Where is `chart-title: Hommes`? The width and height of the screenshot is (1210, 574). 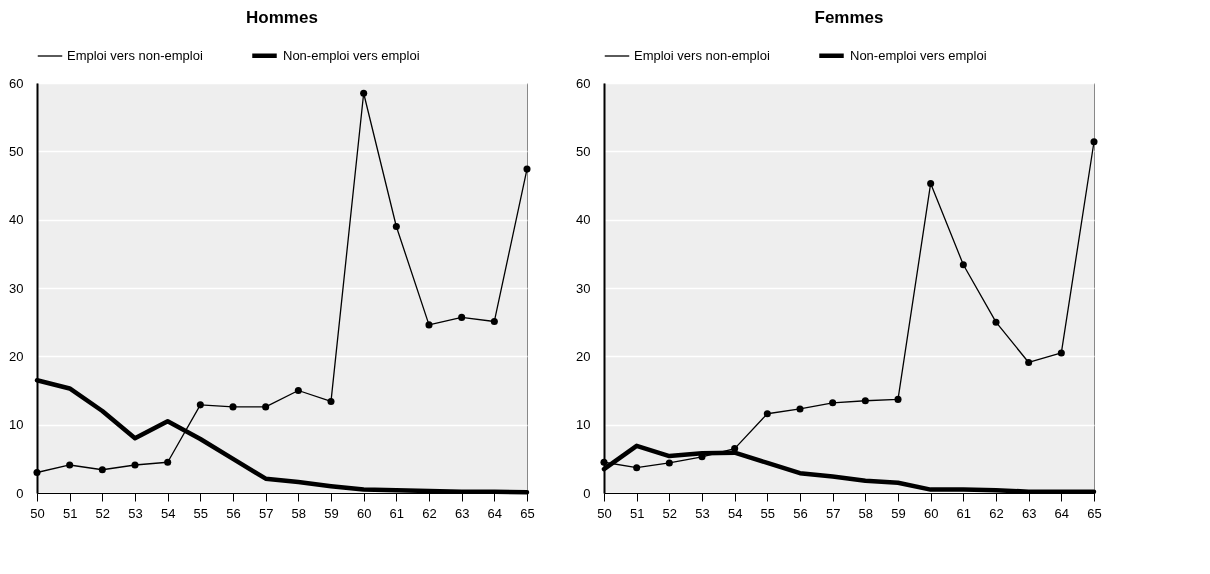
chart-title: Hommes is located at coordinates (282, 17).